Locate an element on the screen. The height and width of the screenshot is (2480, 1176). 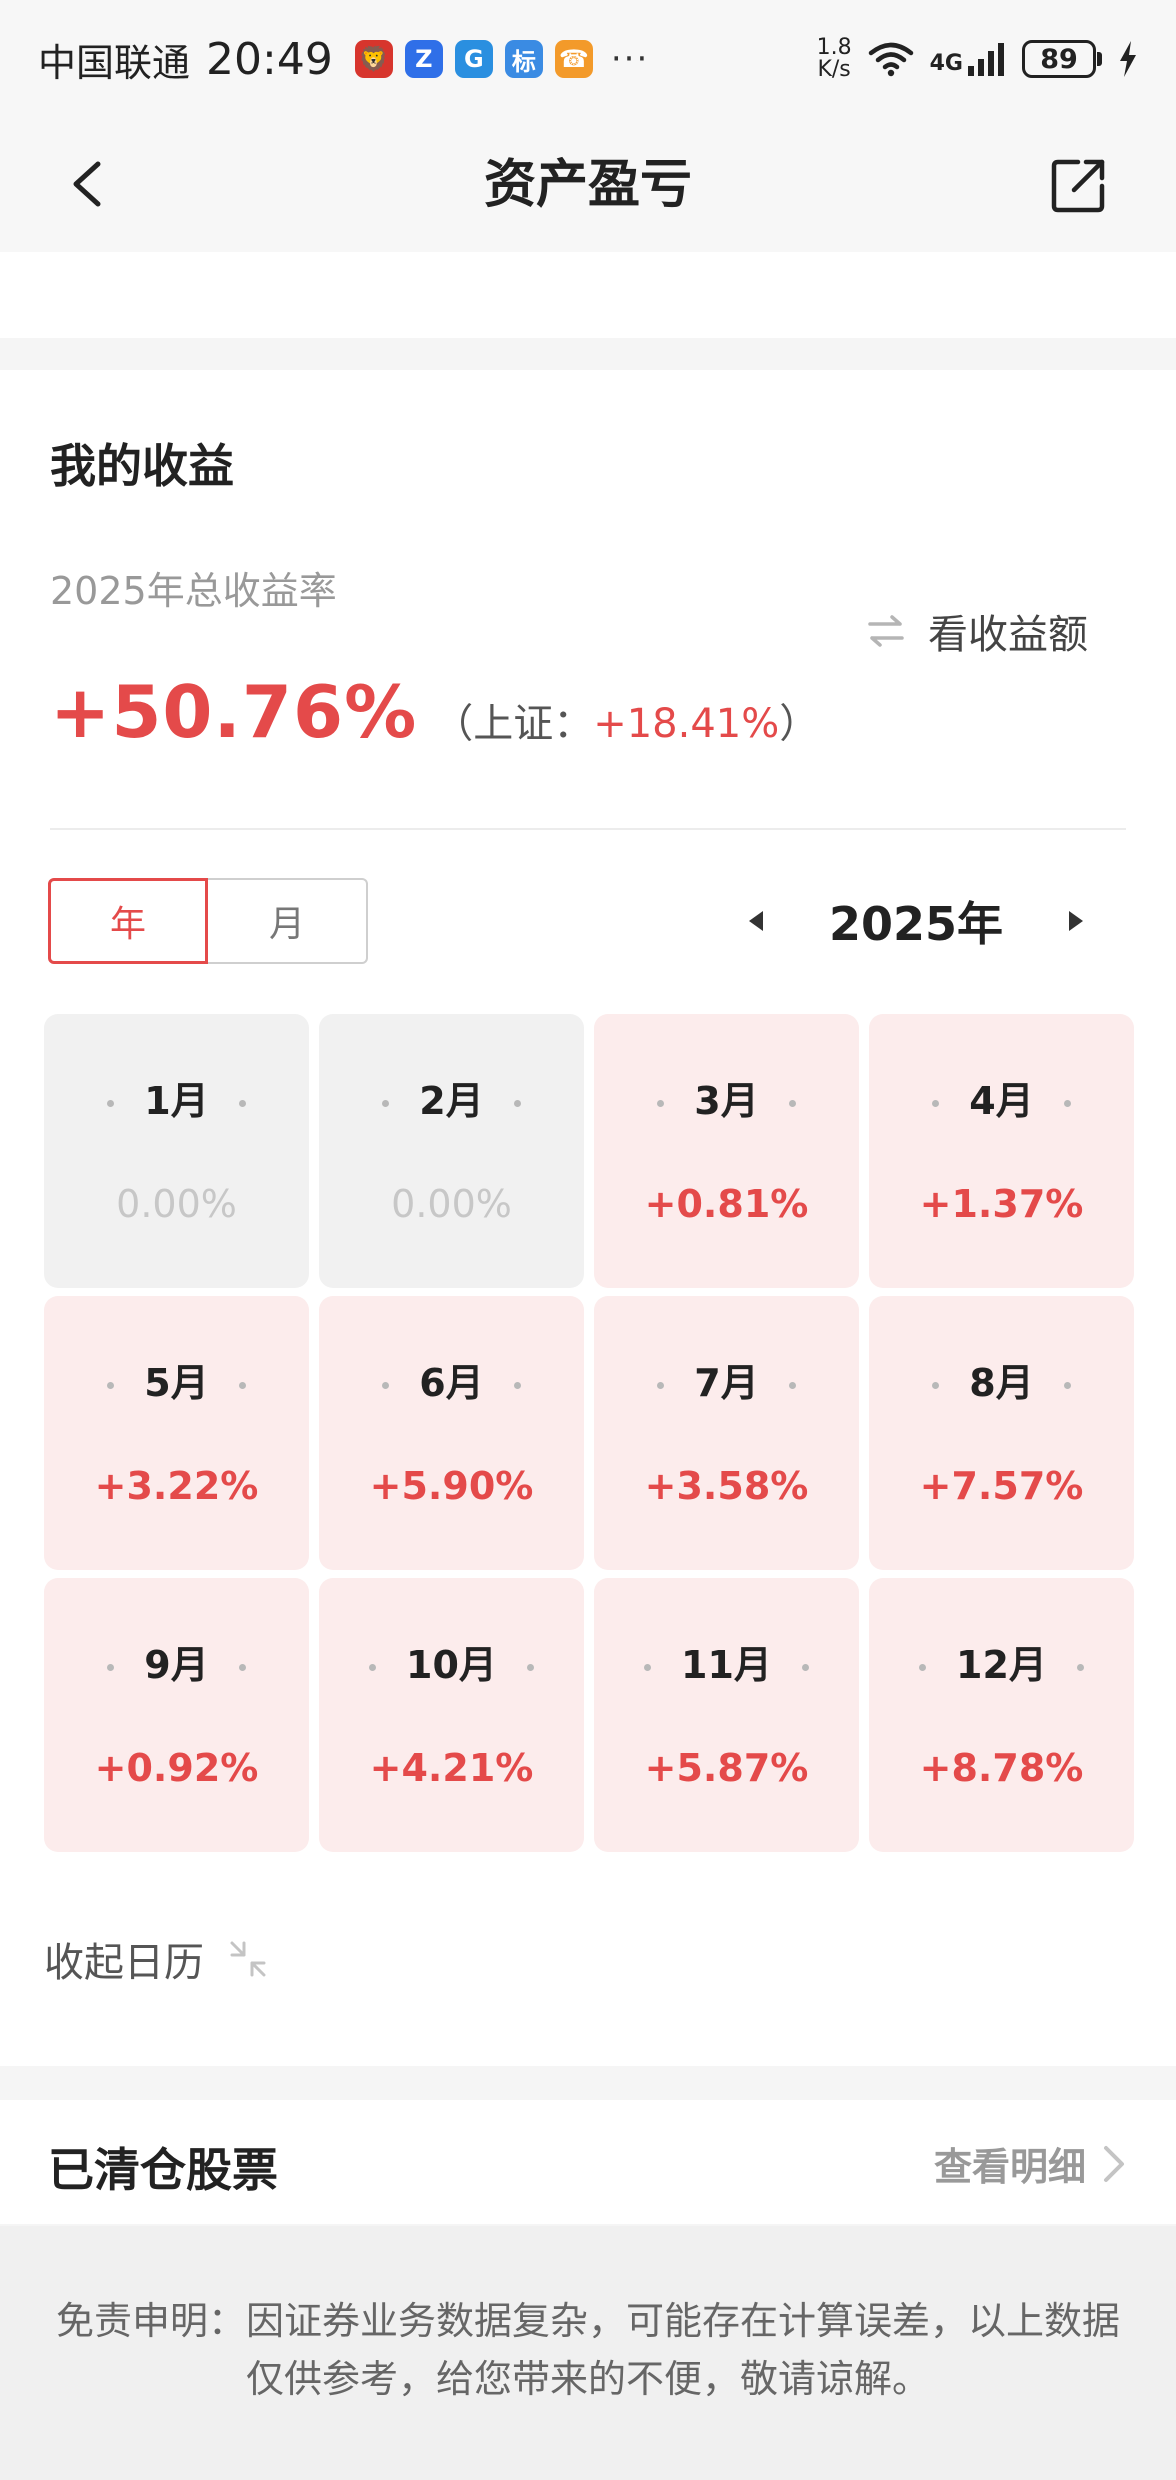
month-cell: 3月 +0.81% is located at coordinates (726, 1151).